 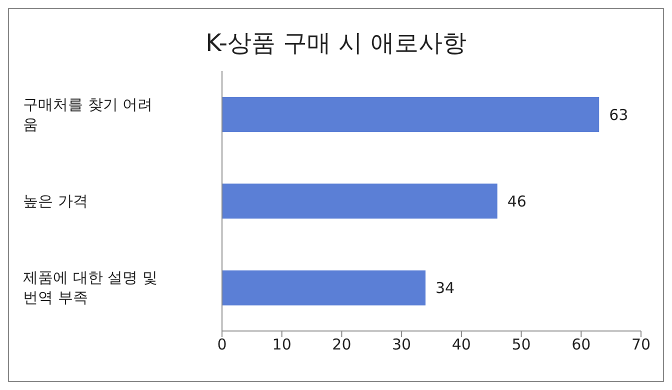 I want to click on data-label: 46, so click(x=516, y=201).